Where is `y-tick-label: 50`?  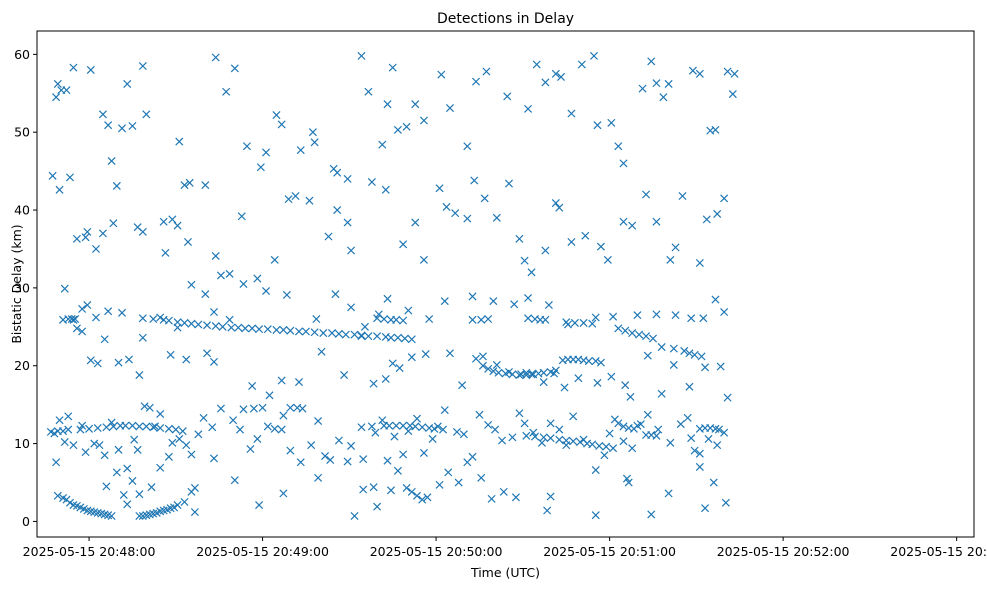 y-tick-label: 50 is located at coordinates (22, 132).